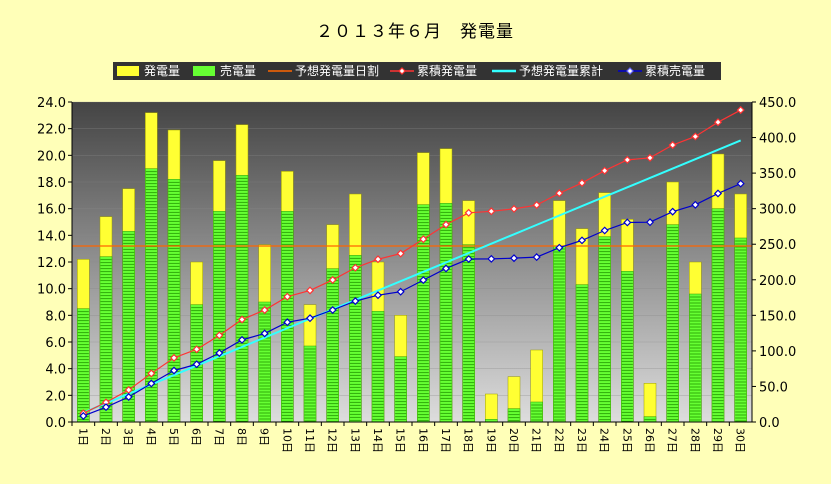 This screenshot has width=831, height=484. Describe the element at coordinates (51, 263) in the screenshot. I see `y-tick-label: 12.0` at that location.